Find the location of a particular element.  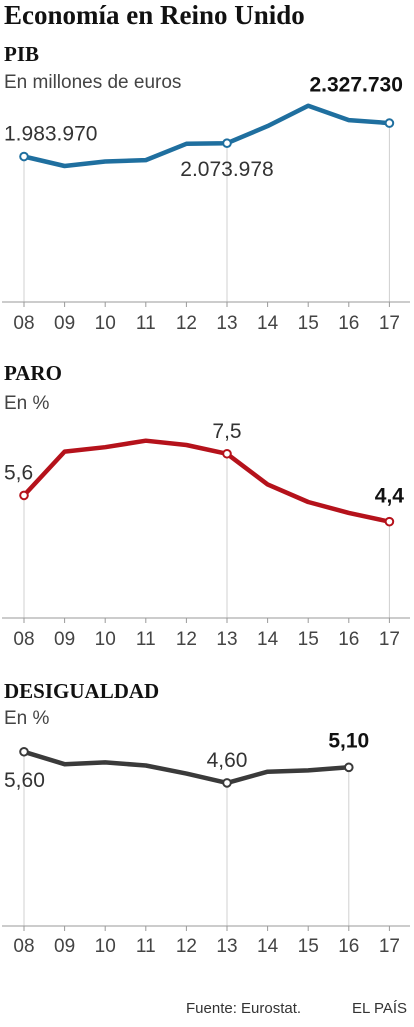

page-title: Economía en Reino Unido is located at coordinates (154, 15).